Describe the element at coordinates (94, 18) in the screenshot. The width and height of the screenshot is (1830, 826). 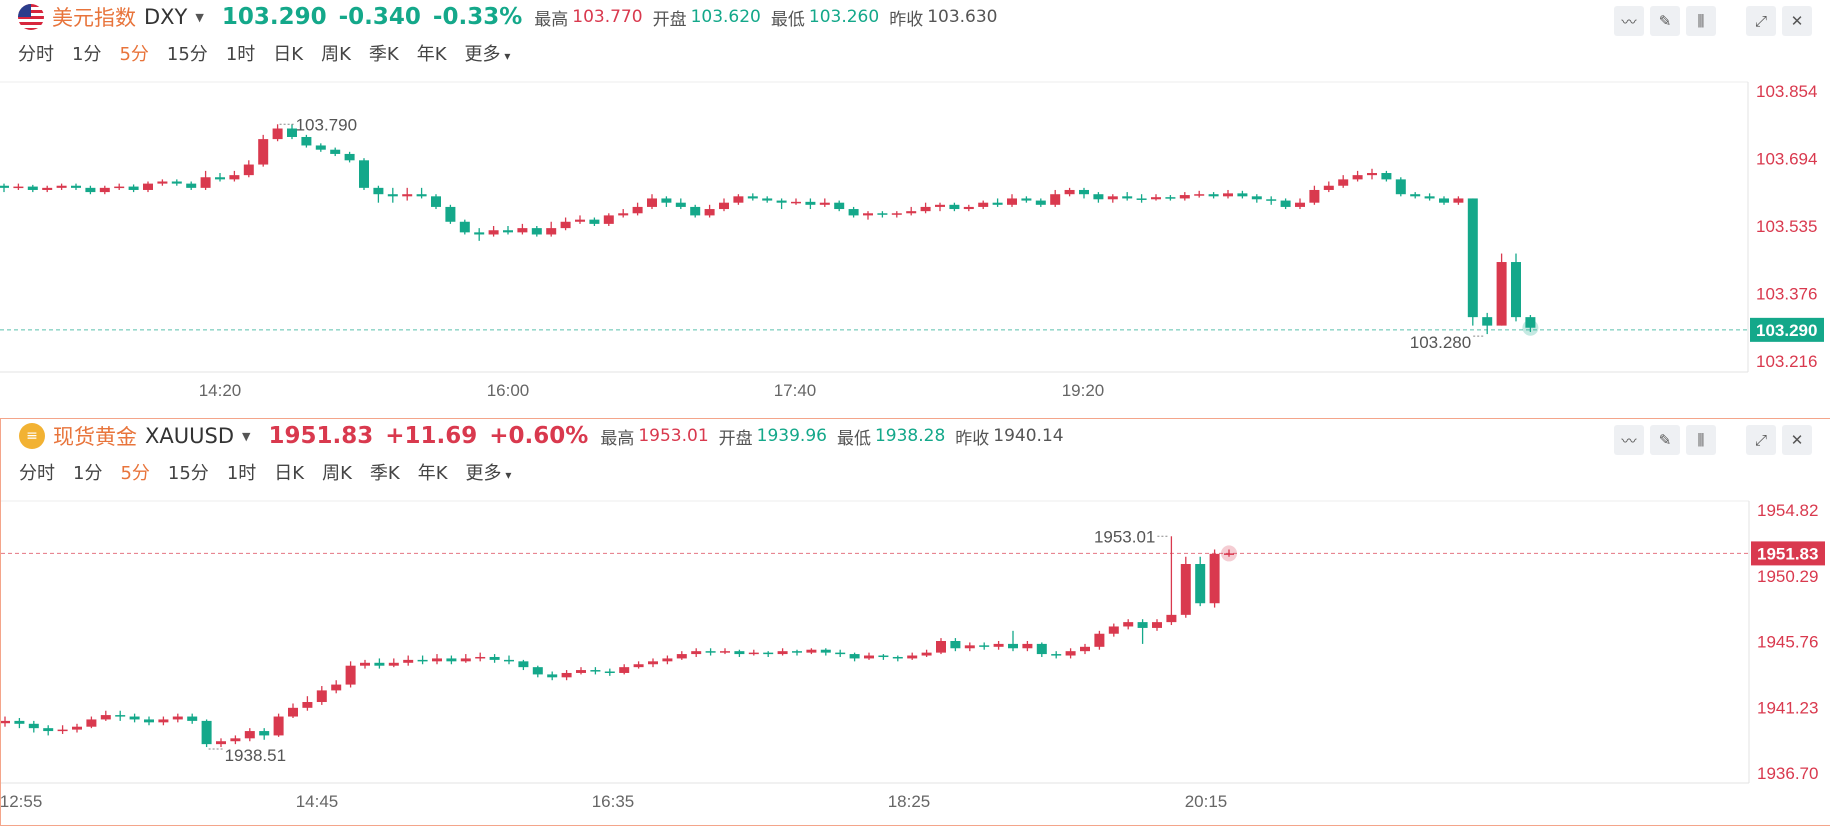
I see `instrument-name: 美元指数` at that location.